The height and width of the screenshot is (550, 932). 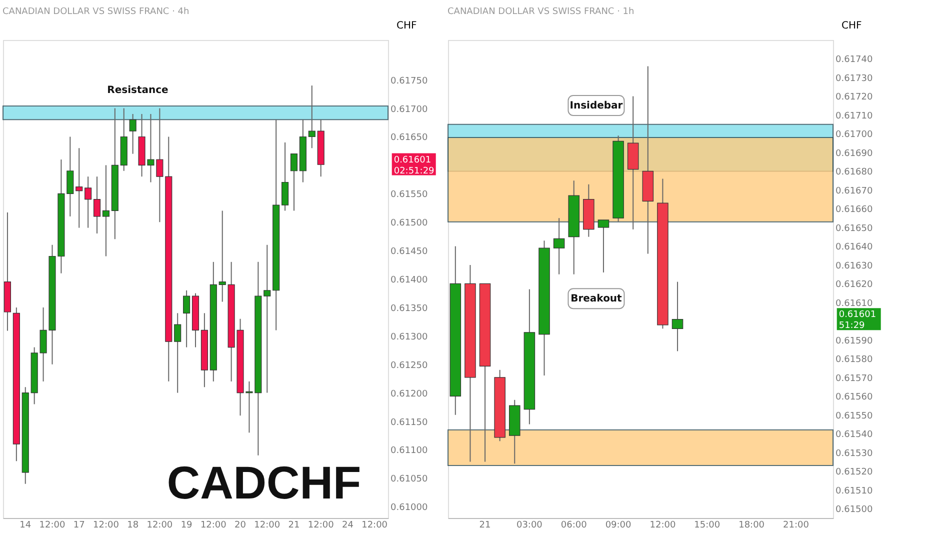 What do you see at coordinates (854, 60) in the screenshot?
I see `y-tick-label: 0.61740` at bounding box center [854, 60].